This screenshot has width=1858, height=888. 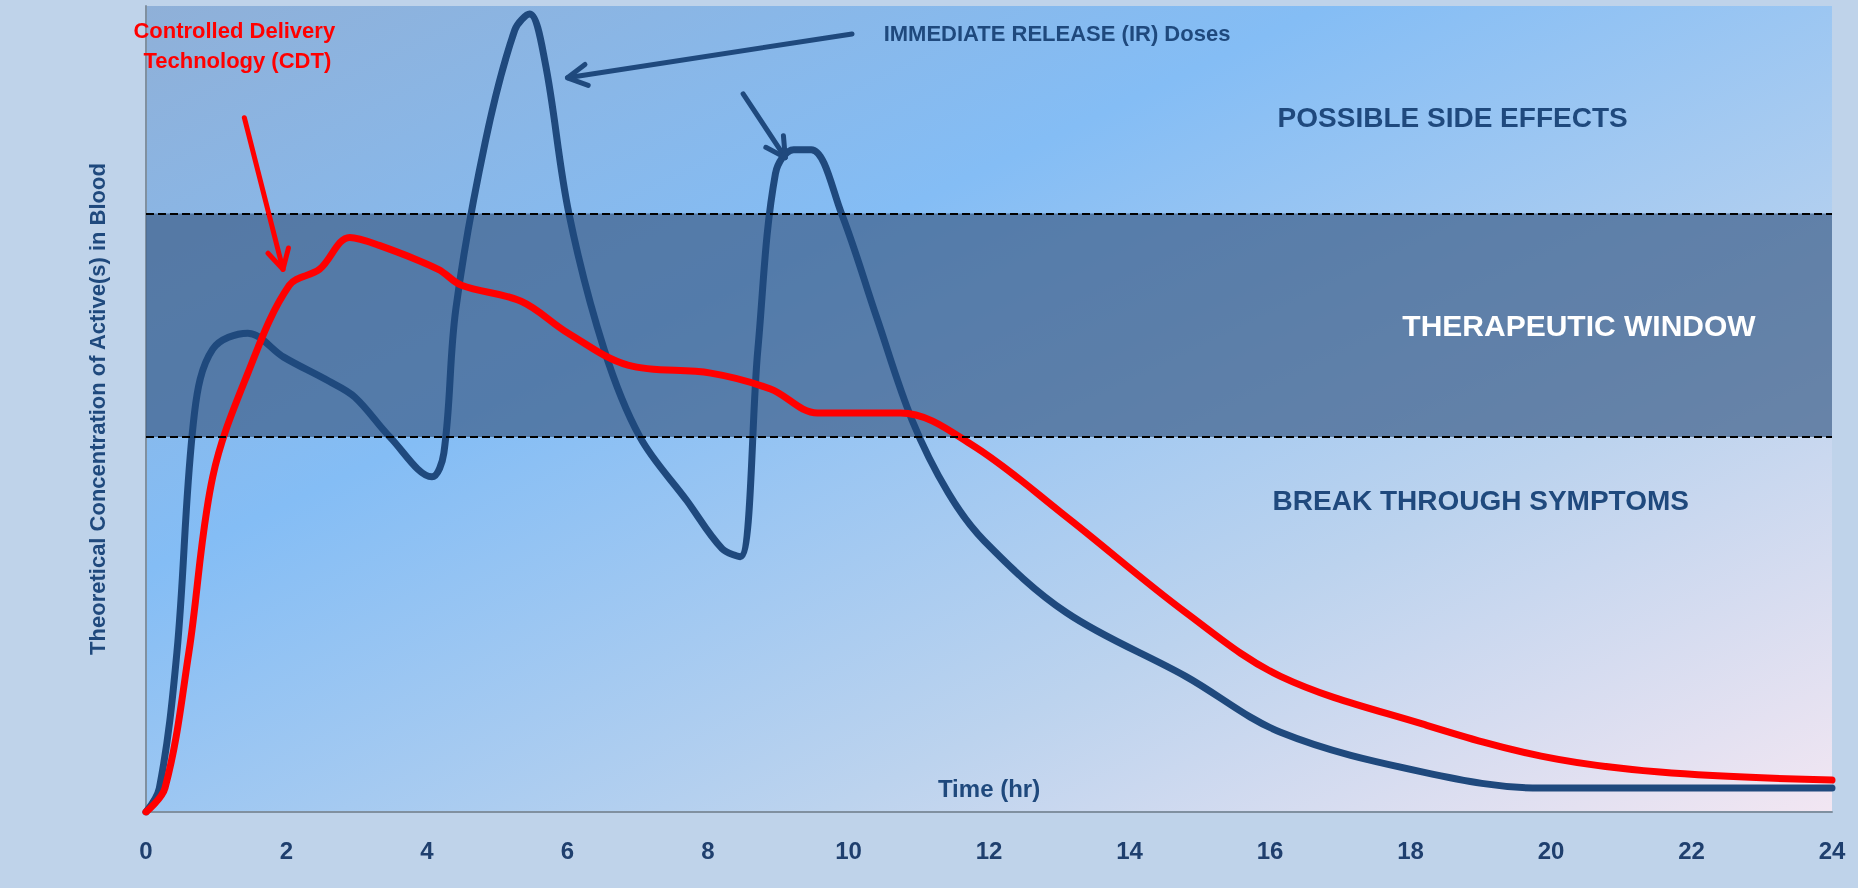 I want to click on band-label: THERAPEUTIC WINDOW, so click(x=1579, y=325).